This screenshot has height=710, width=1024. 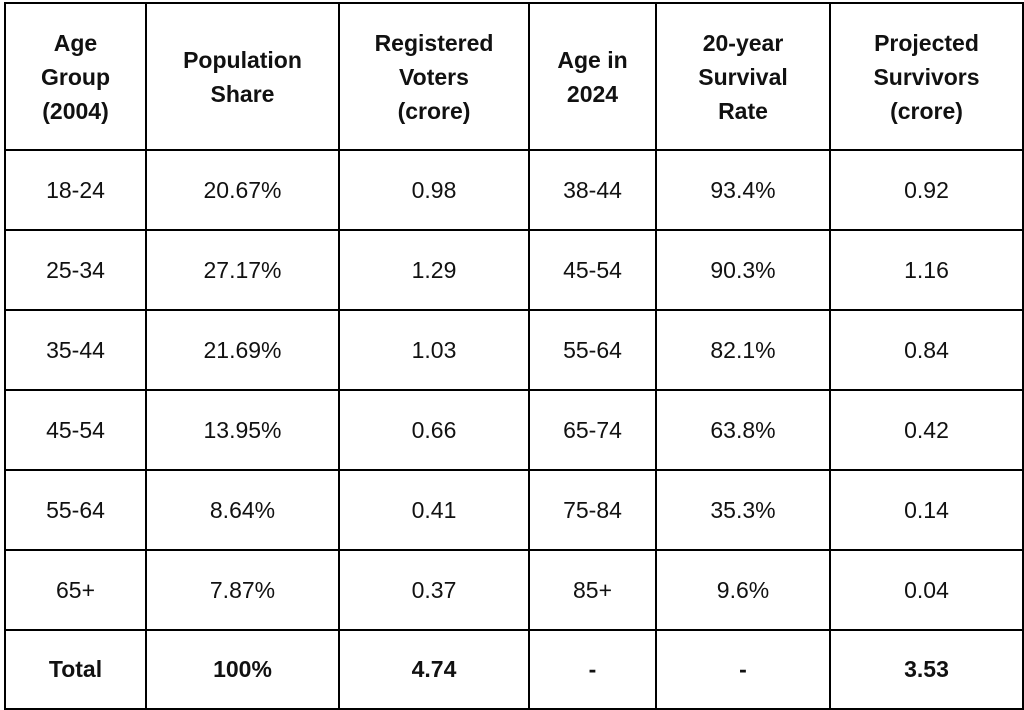 I want to click on header-line: Voters, so click(x=434, y=76).